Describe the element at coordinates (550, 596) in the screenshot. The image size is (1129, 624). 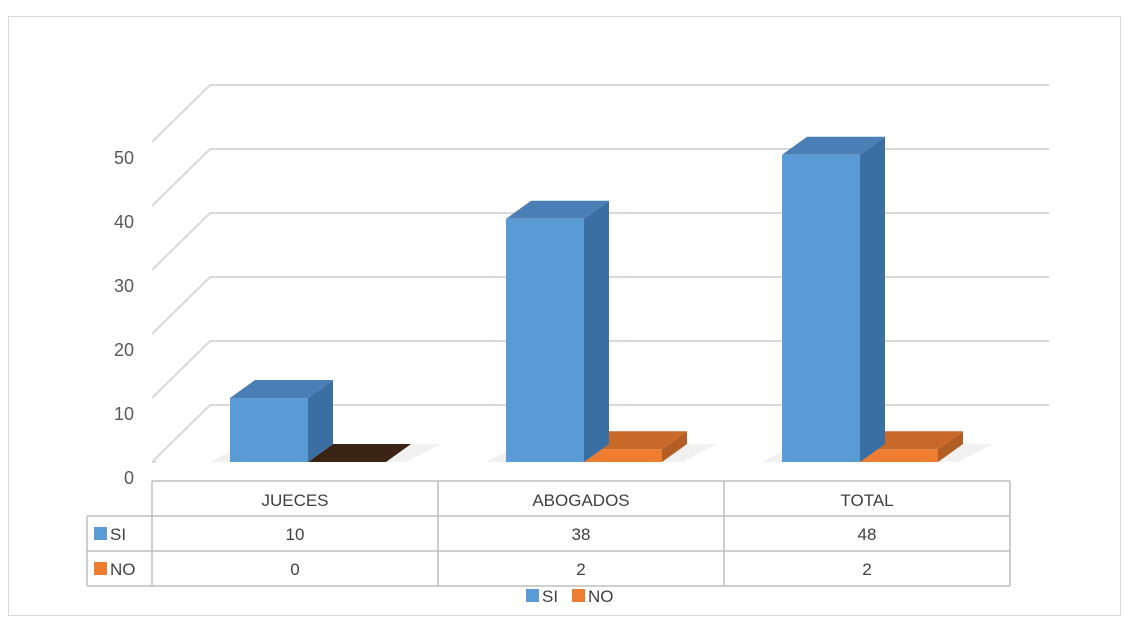
I see `legend-label: SI` at that location.